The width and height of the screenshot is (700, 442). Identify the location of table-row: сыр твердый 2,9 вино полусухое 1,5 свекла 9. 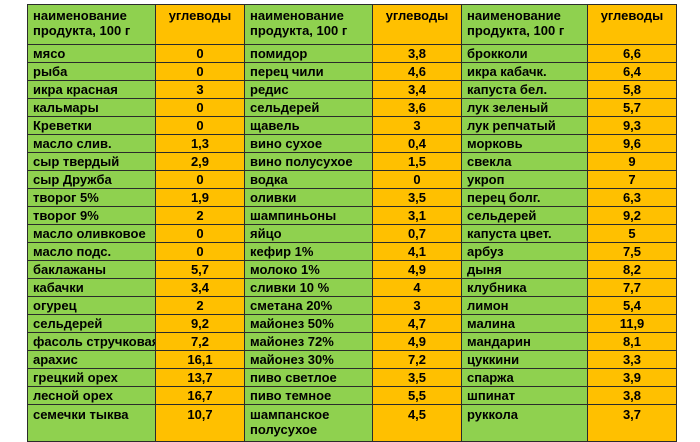
(352, 161).